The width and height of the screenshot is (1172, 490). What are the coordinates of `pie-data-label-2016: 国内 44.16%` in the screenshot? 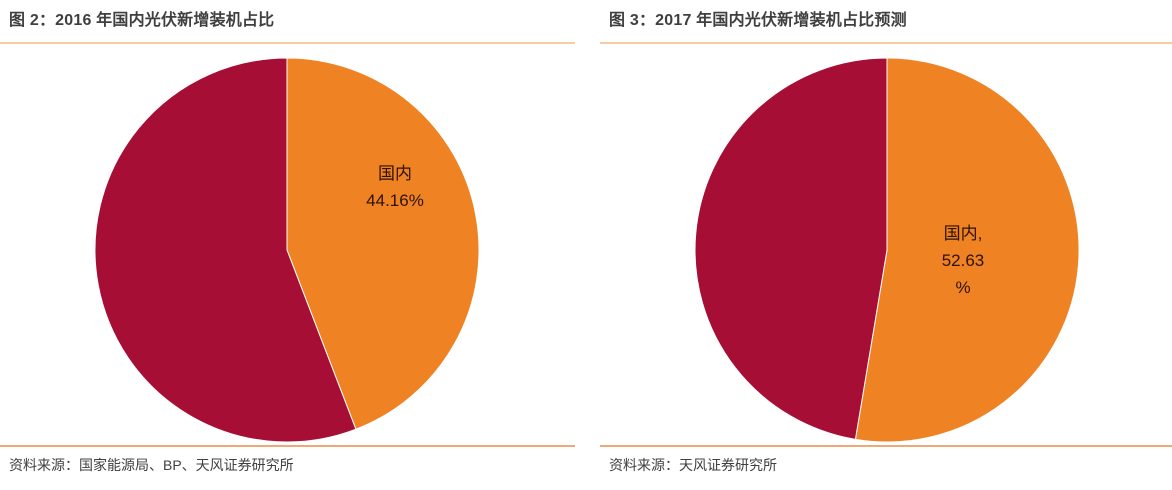 It's located at (395, 187).